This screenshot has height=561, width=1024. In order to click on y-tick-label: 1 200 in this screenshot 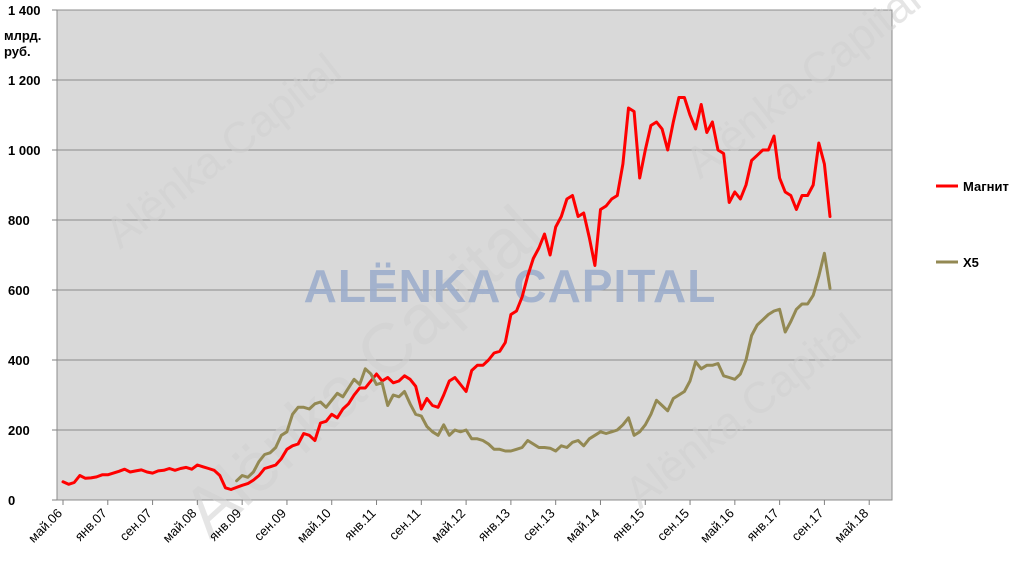, I will do `click(24, 80)`.